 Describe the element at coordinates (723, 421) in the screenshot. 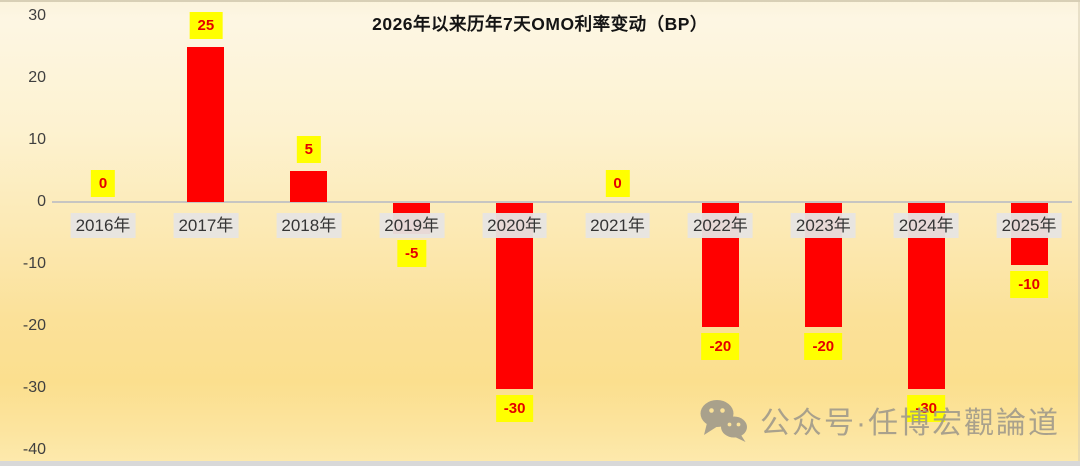

I see `wechat-icon` at that location.